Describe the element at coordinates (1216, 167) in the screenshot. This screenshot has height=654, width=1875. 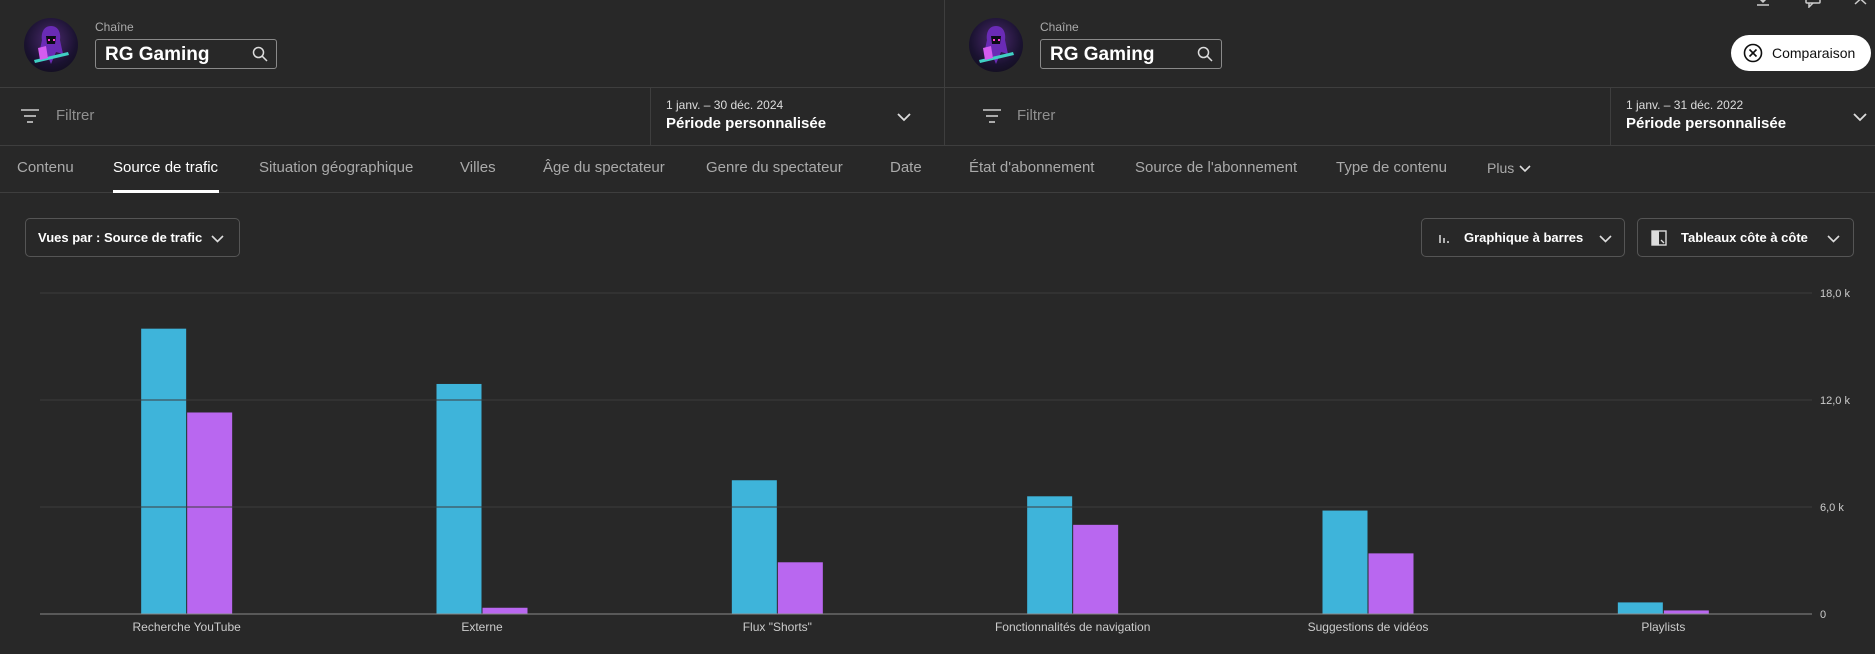
I see `tab-source-abonnement: Source de l'abonnement` at that location.